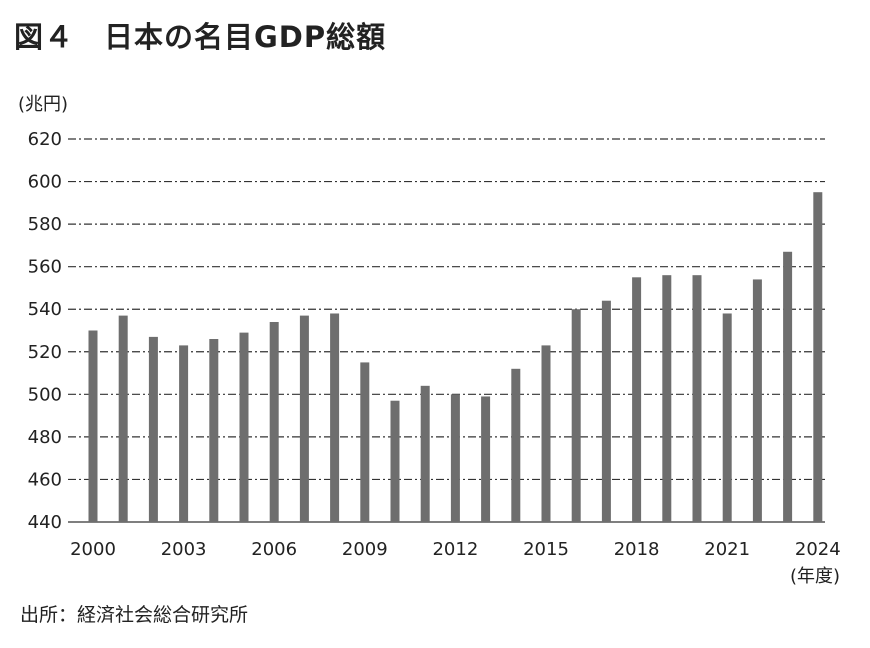 This screenshot has height=648, width=870. I want to click on x-tick-label: 2021, so click(727, 549).